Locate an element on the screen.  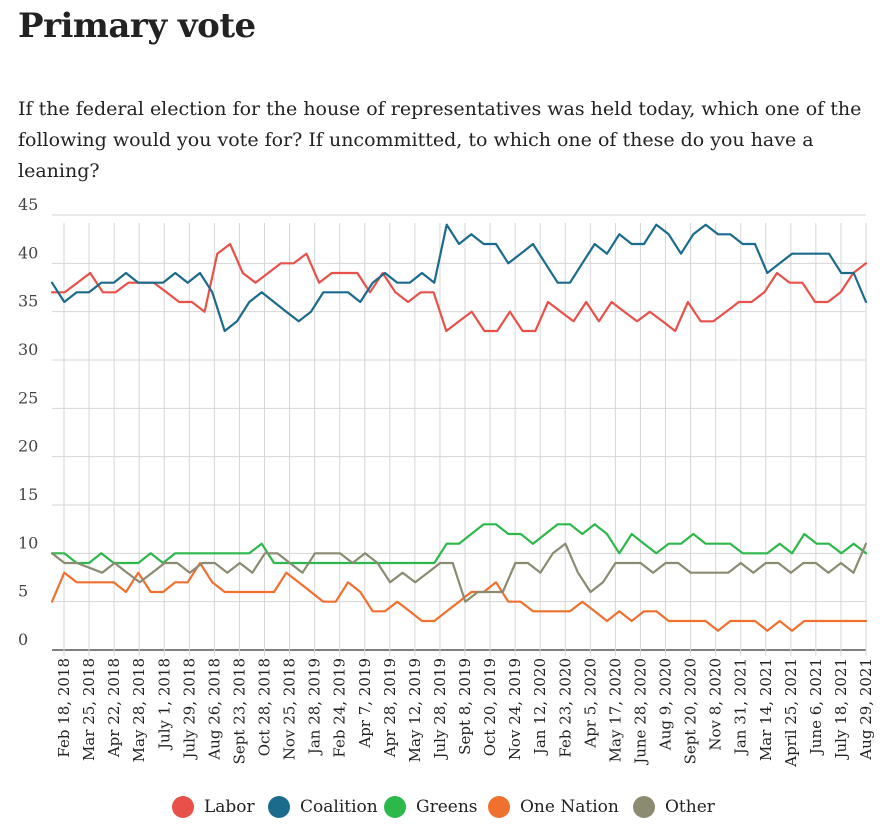
y-tick-label: 20 is located at coordinates (28, 446).